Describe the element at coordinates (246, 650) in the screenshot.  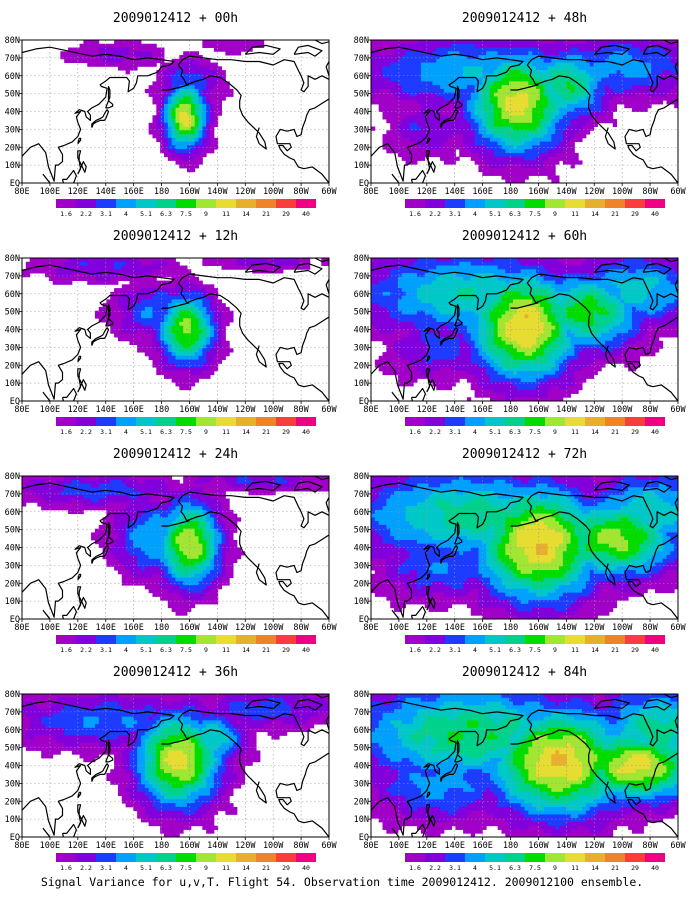
I see `colorbar-label: 14` at that location.